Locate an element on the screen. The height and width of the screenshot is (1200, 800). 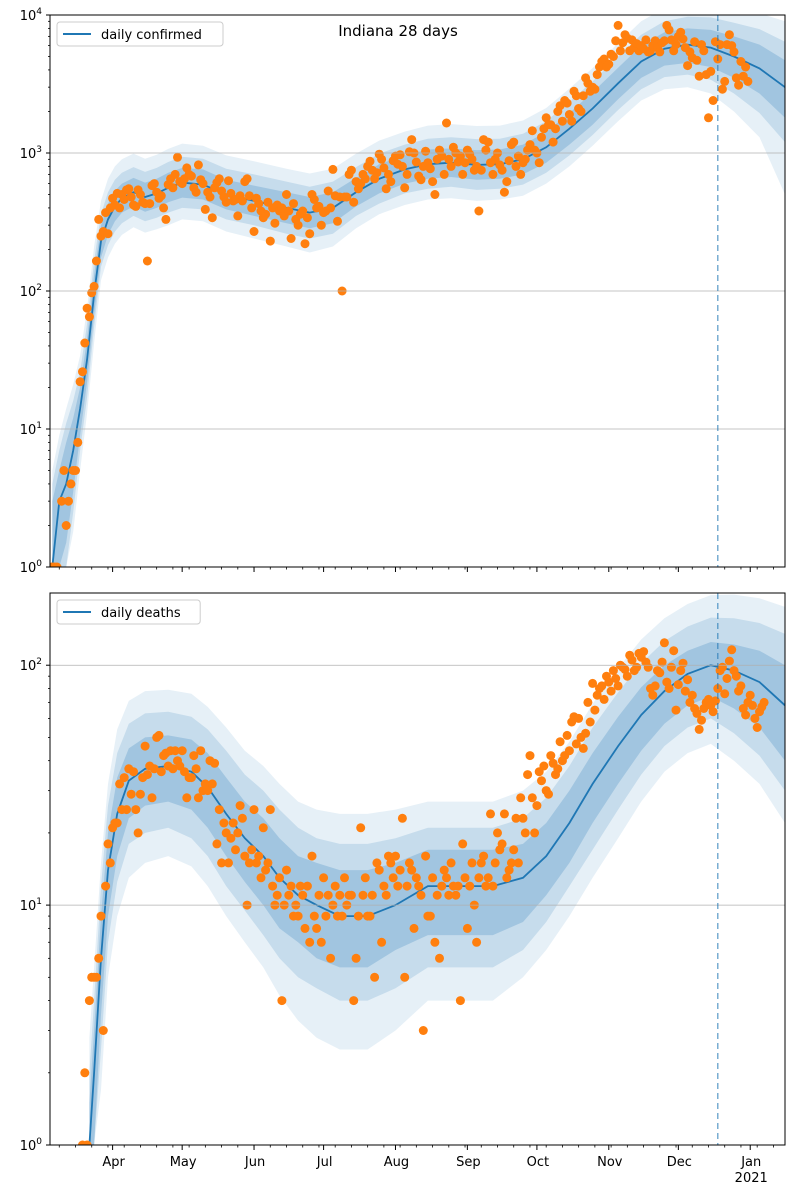
x-tick-label: Nov is located at coordinates (610, 1162).